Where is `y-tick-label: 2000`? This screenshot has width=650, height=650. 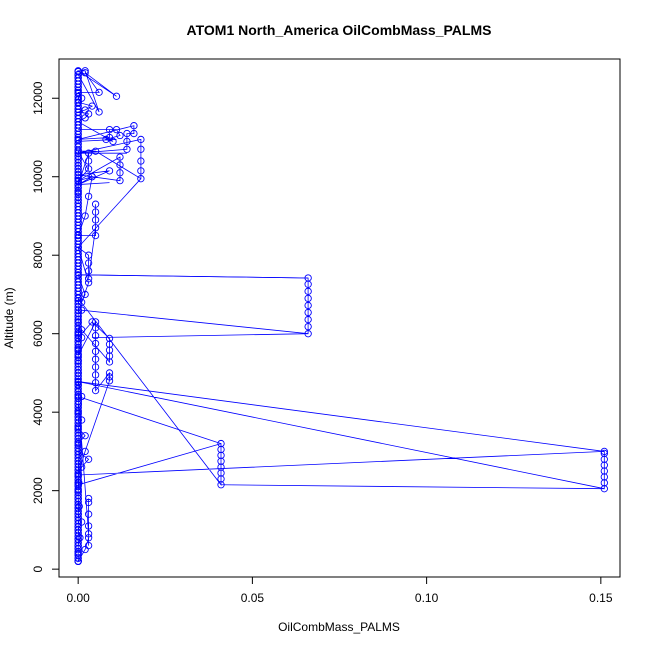
y-tick-label: 2000 is located at coordinates (38, 490).